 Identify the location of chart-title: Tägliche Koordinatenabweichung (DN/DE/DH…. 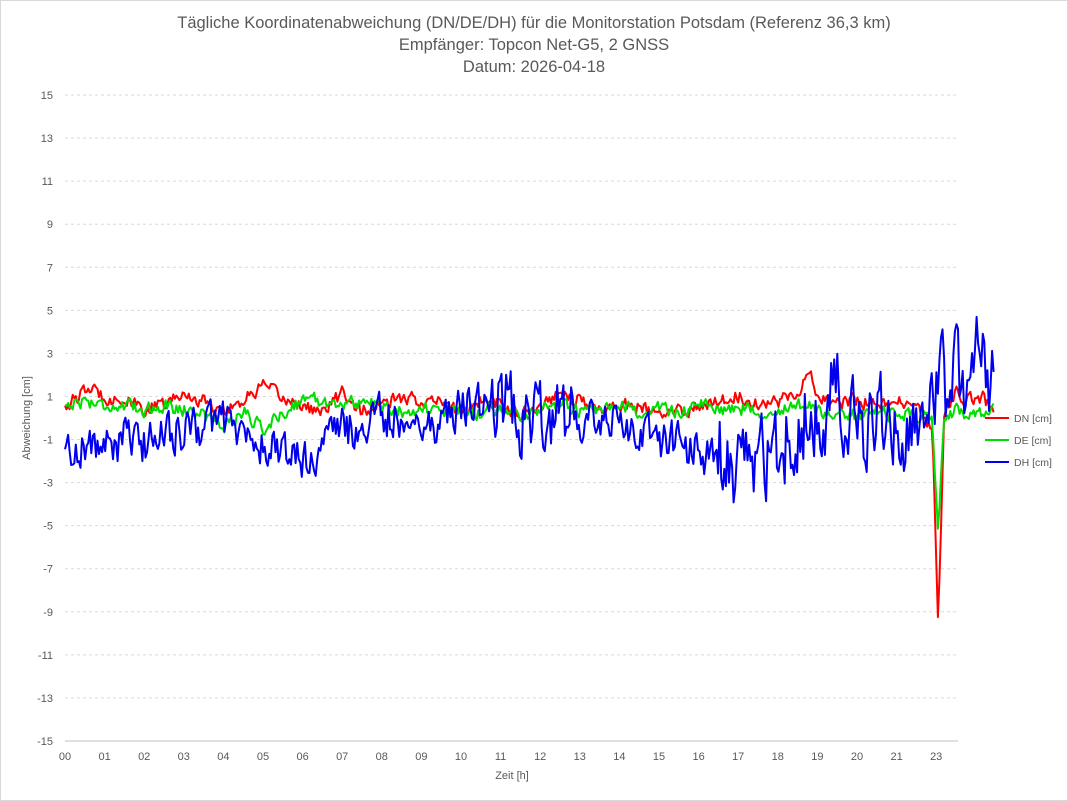
(534, 45).